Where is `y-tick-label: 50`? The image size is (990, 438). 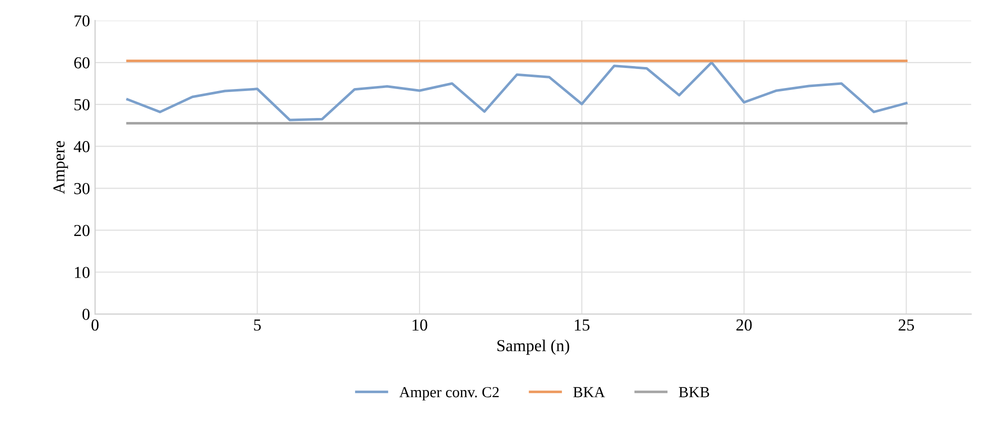
y-tick-label: 50 is located at coordinates (82, 104).